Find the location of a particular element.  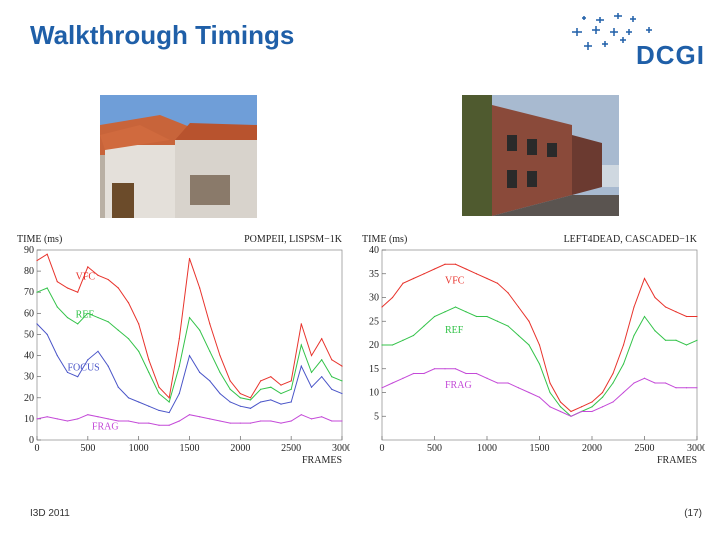

y-tick-label: 40 is located at coordinates (374, 250).